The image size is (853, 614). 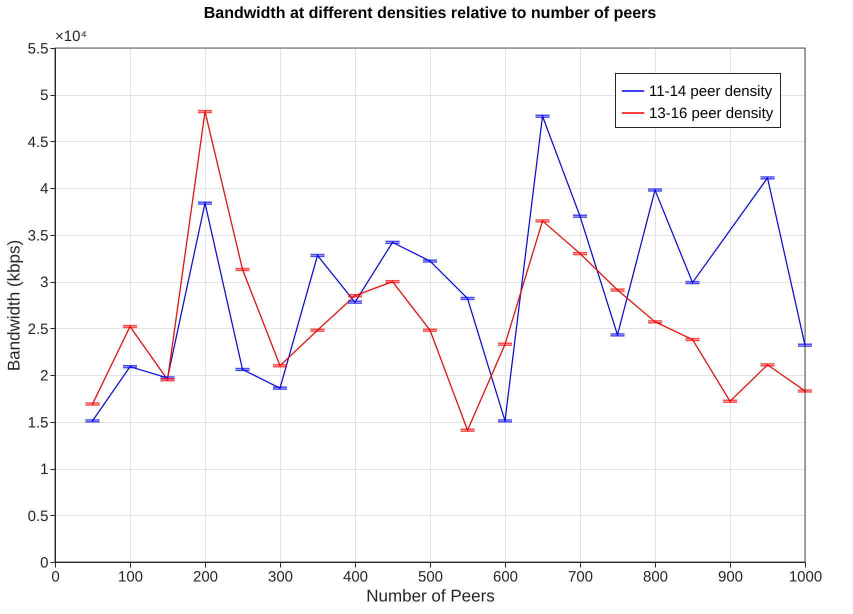 I want to click on x-tick-label: 100, so click(x=131, y=577).